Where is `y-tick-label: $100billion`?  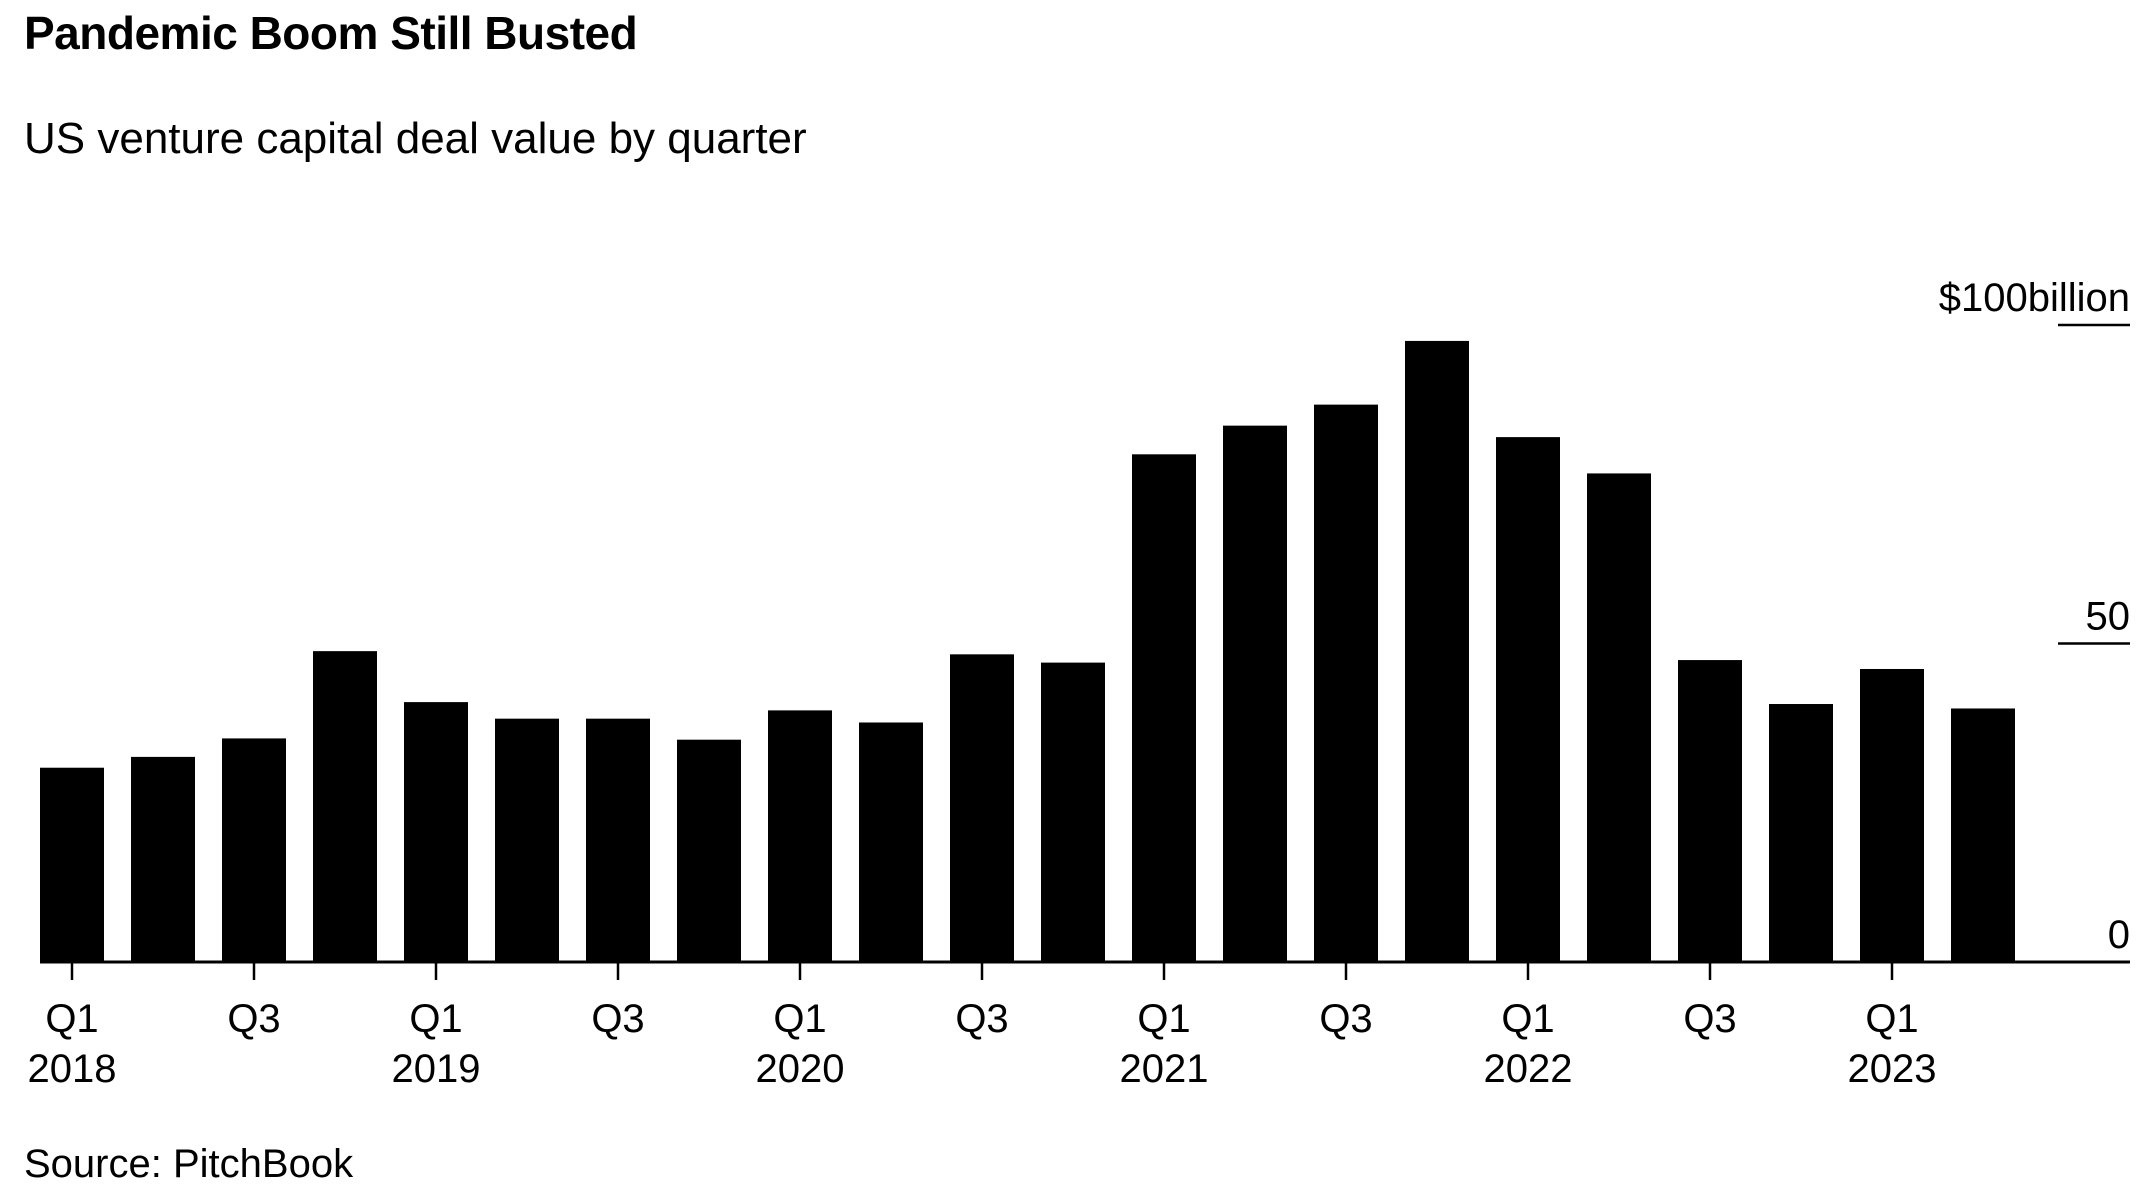 y-tick-label: $100billion is located at coordinates (2034, 298).